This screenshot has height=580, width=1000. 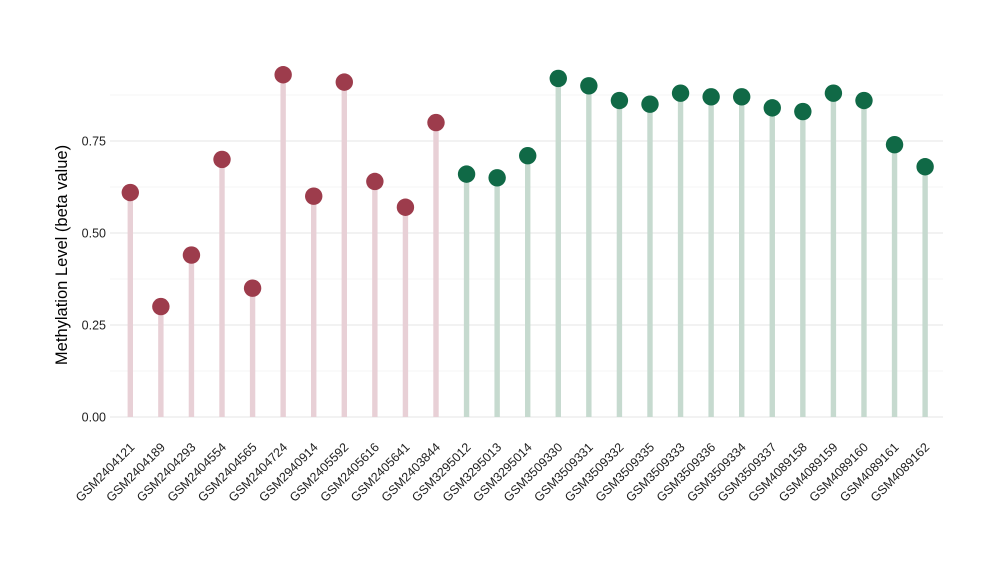 I want to click on y-tick-label: 0.75, so click(x=94, y=142).